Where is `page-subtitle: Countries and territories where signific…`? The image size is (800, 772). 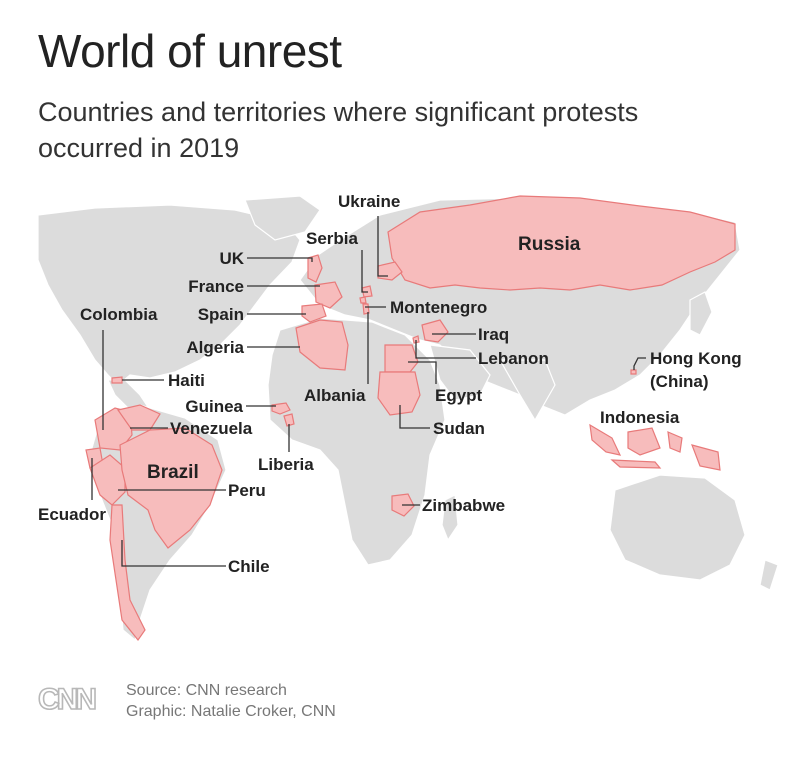 page-subtitle: Countries and territories where signific… is located at coordinates (338, 130).